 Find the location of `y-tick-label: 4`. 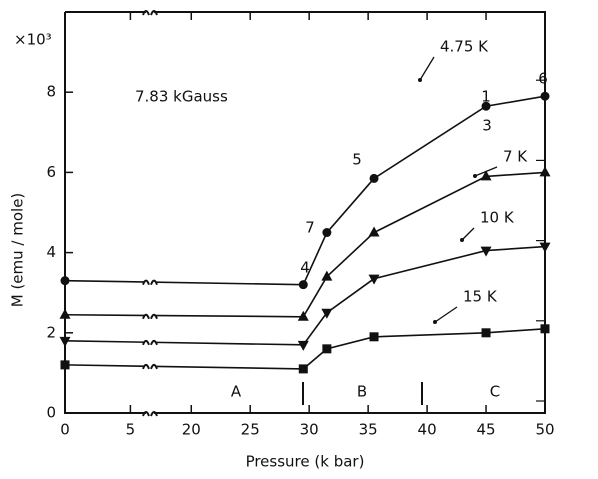

y-tick-label: 4 is located at coordinates (51, 252).